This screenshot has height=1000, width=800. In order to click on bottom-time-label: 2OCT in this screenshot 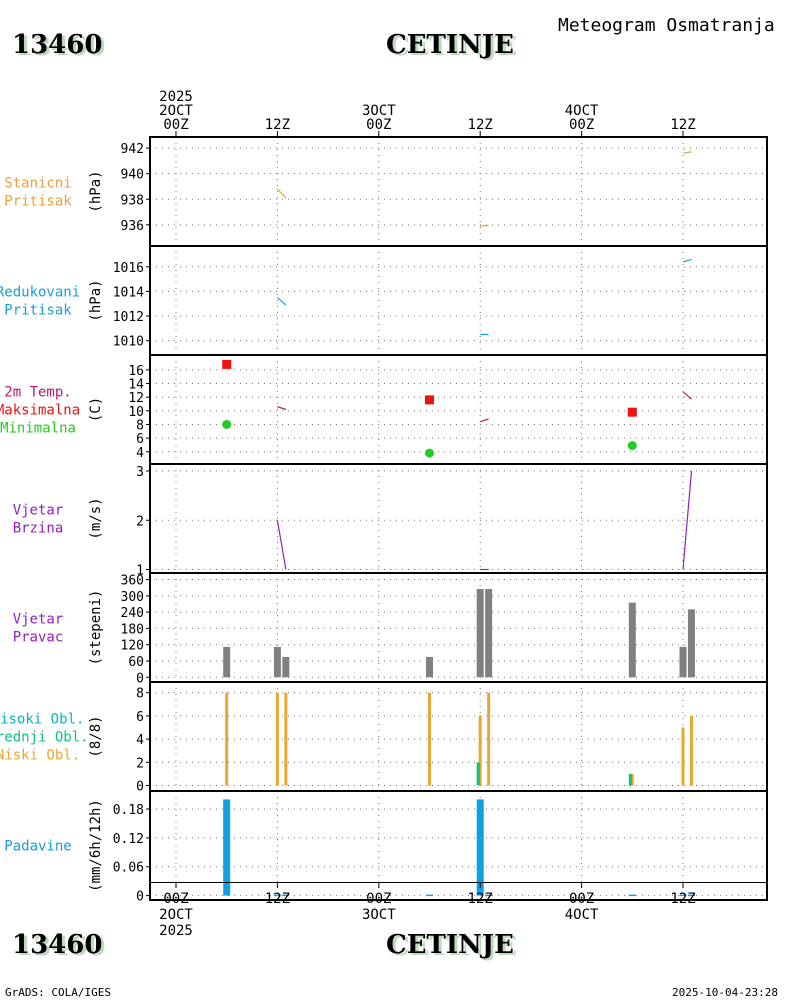, I will do `click(176, 915)`.